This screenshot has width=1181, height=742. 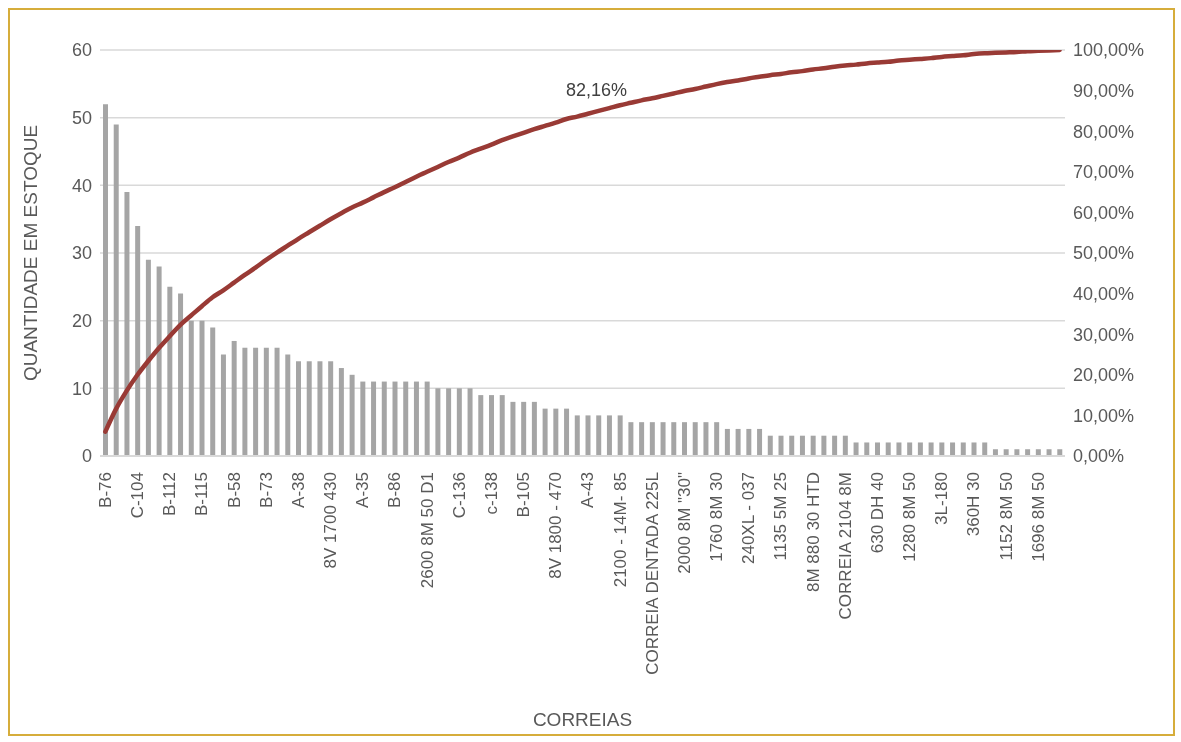 I want to click on x-tick-label: A-43, so click(x=588, y=490).